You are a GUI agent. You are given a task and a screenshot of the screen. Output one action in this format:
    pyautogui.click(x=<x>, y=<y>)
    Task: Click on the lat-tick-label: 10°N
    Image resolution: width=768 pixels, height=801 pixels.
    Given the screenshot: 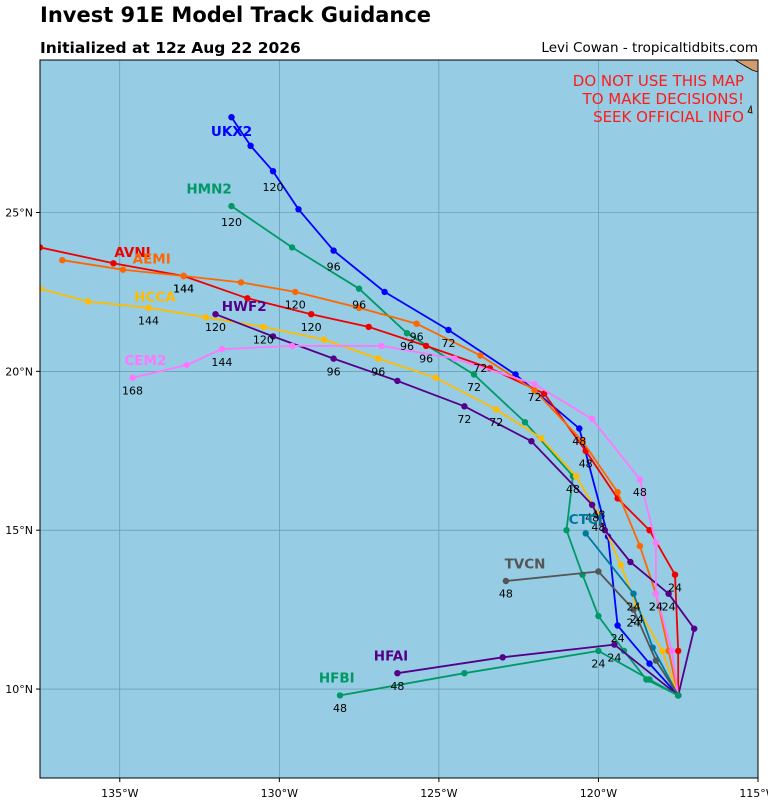 What is the action you would take?
    pyautogui.click(x=19, y=689)
    